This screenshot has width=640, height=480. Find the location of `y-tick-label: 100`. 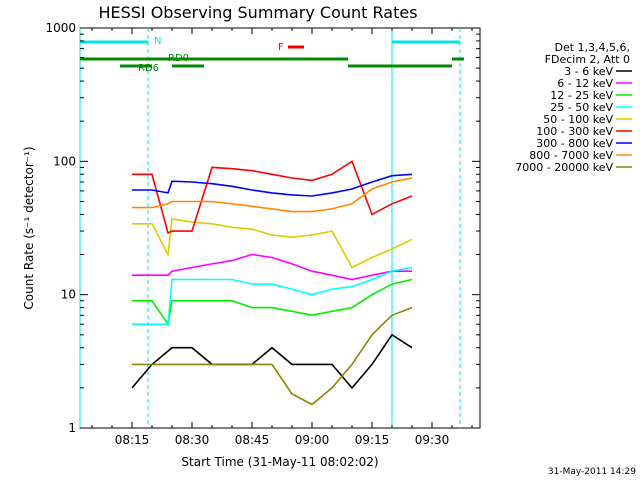

y-tick-label: 100 is located at coordinates (64, 161).